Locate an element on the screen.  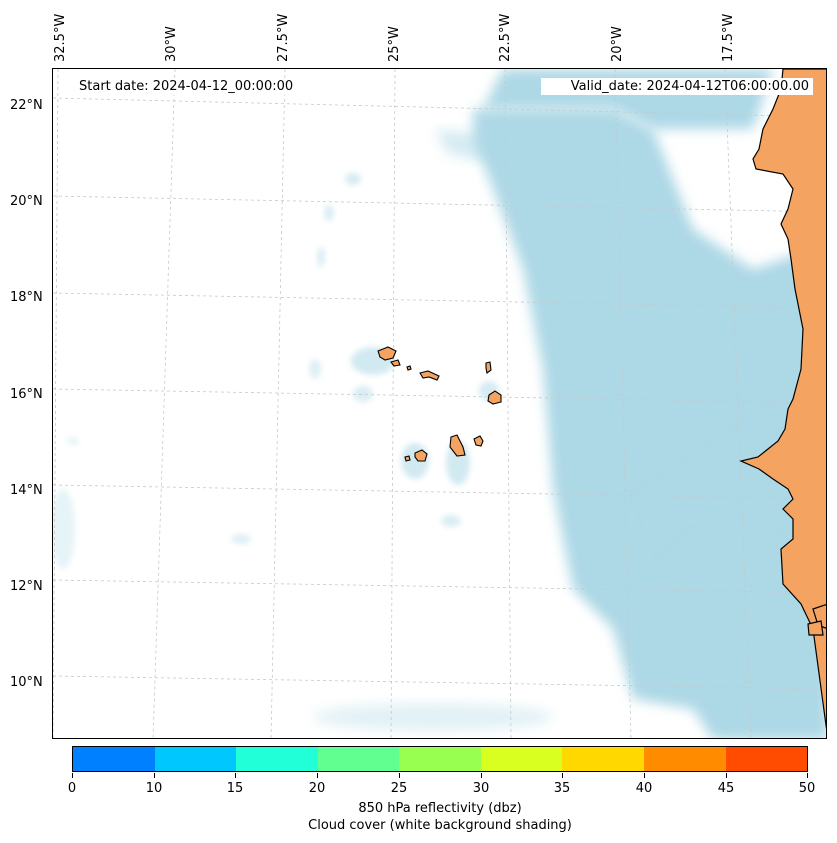
african-coast-land is located at coordinates (782, 399).